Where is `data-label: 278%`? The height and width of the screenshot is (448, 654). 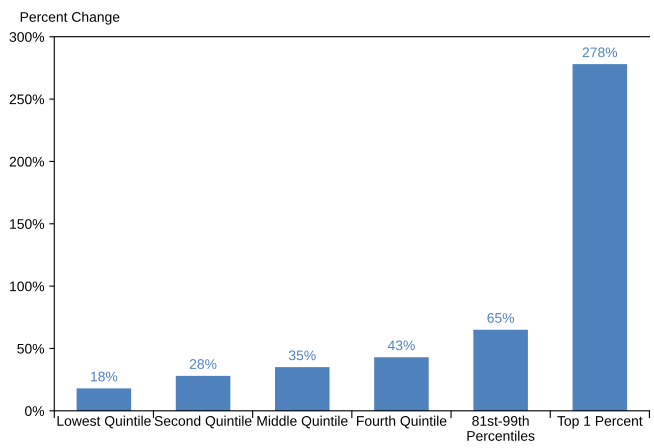
data-label: 278% is located at coordinates (600, 52).